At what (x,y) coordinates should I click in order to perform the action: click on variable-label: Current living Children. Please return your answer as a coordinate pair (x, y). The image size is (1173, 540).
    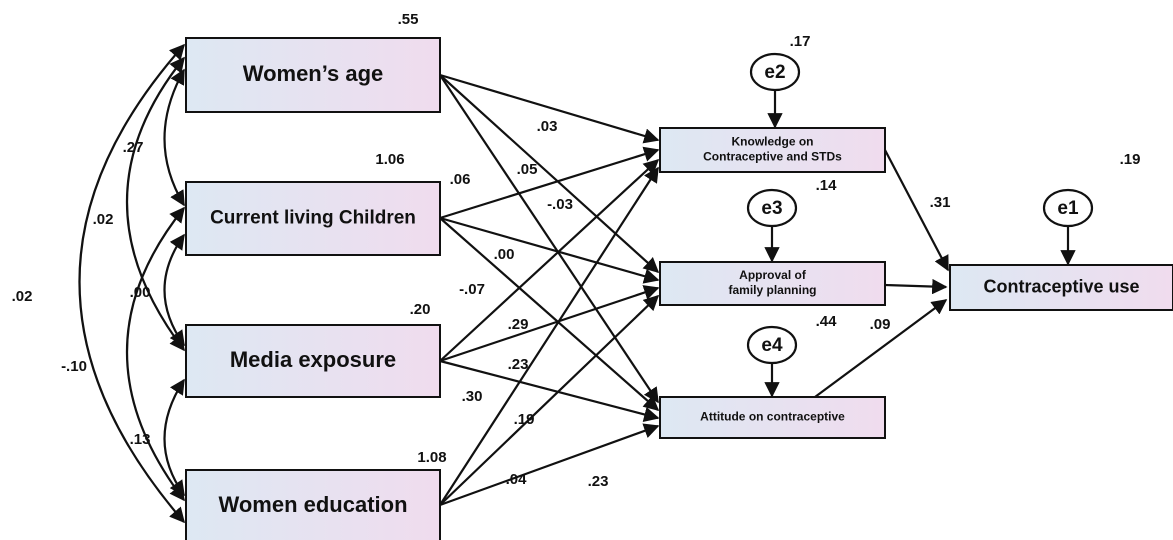
    Looking at the image, I should click on (313, 218).